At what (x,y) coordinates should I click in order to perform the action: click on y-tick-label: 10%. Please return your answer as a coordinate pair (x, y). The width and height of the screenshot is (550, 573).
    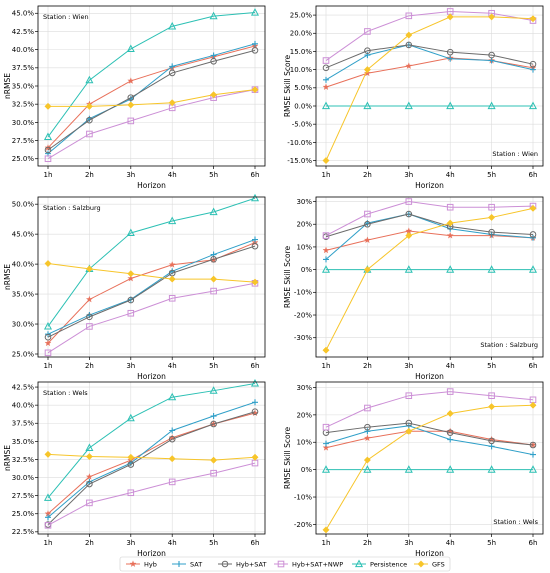
    Looking at the image, I should click on (304, 443).